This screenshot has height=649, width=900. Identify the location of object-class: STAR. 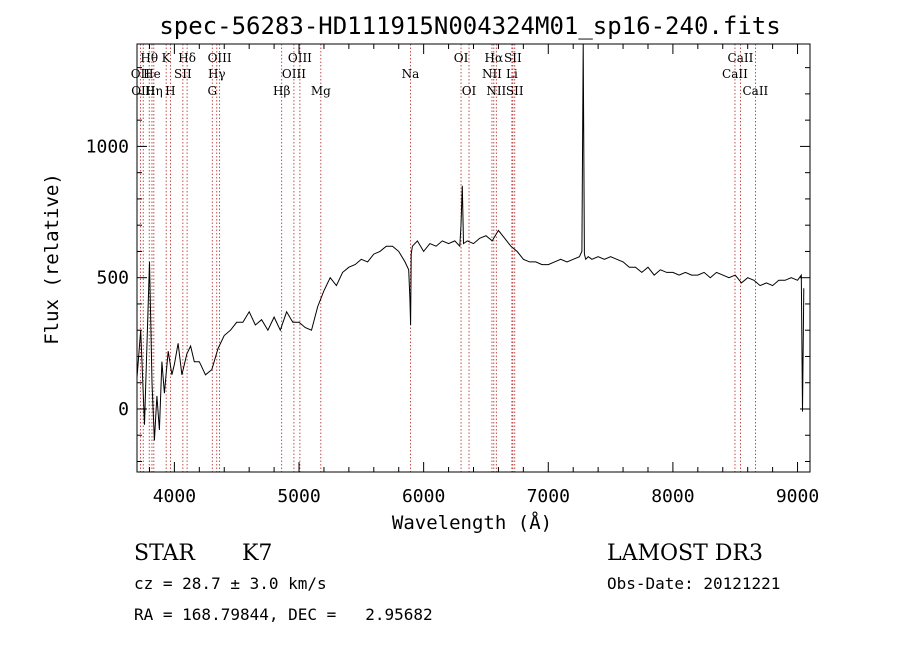
(165, 553).